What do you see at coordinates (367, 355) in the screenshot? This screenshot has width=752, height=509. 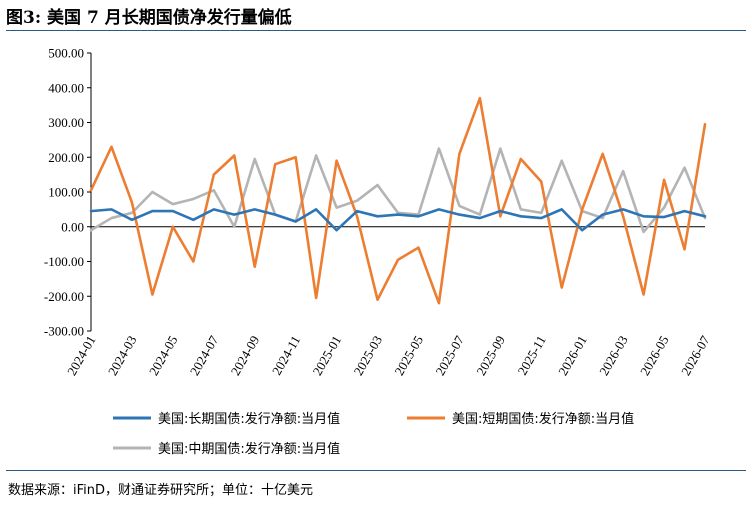 I see `x-tick-label: 2025-03` at bounding box center [367, 355].